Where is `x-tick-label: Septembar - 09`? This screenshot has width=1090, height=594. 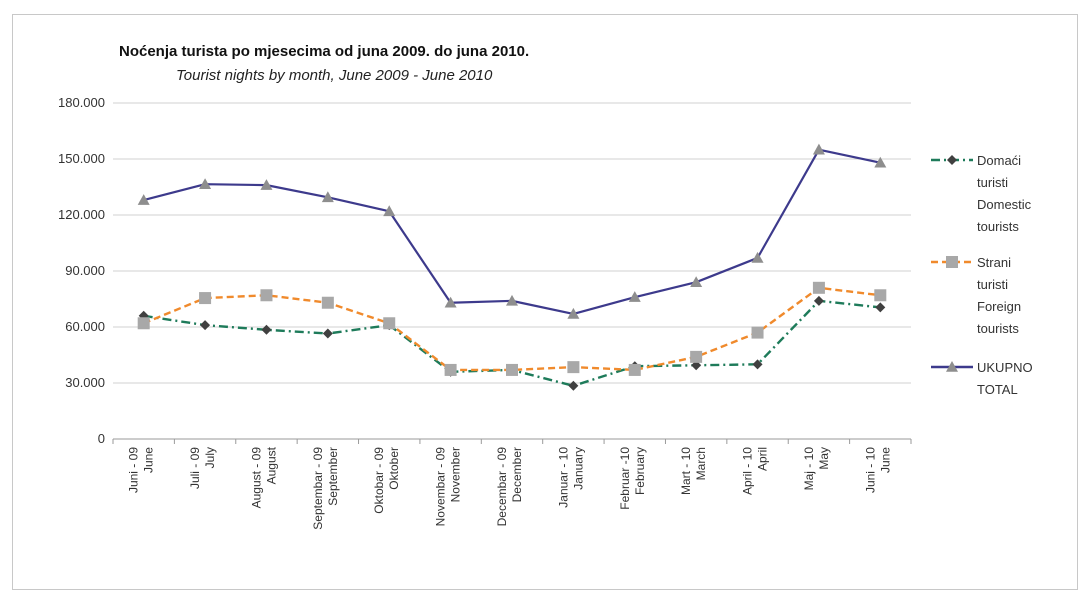
x-tick-label: Septembar - 09 is located at coordinates (318, 488).